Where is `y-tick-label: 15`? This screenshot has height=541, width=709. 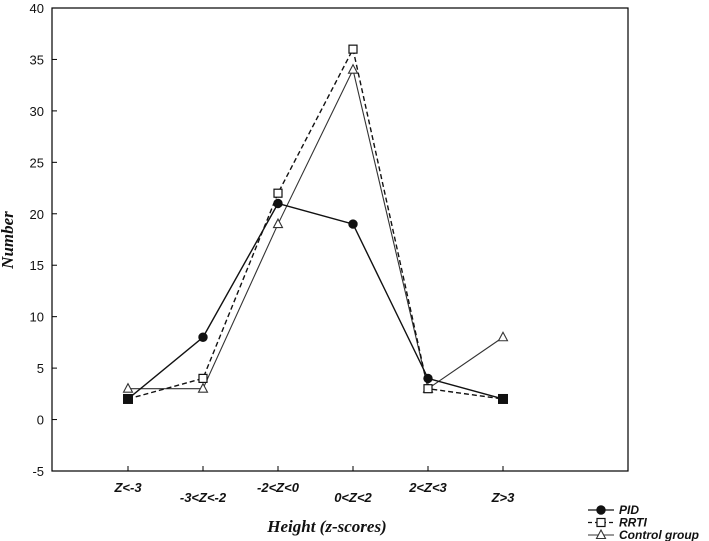 y-tick-label: 15 is located at coordinates (37, 265).